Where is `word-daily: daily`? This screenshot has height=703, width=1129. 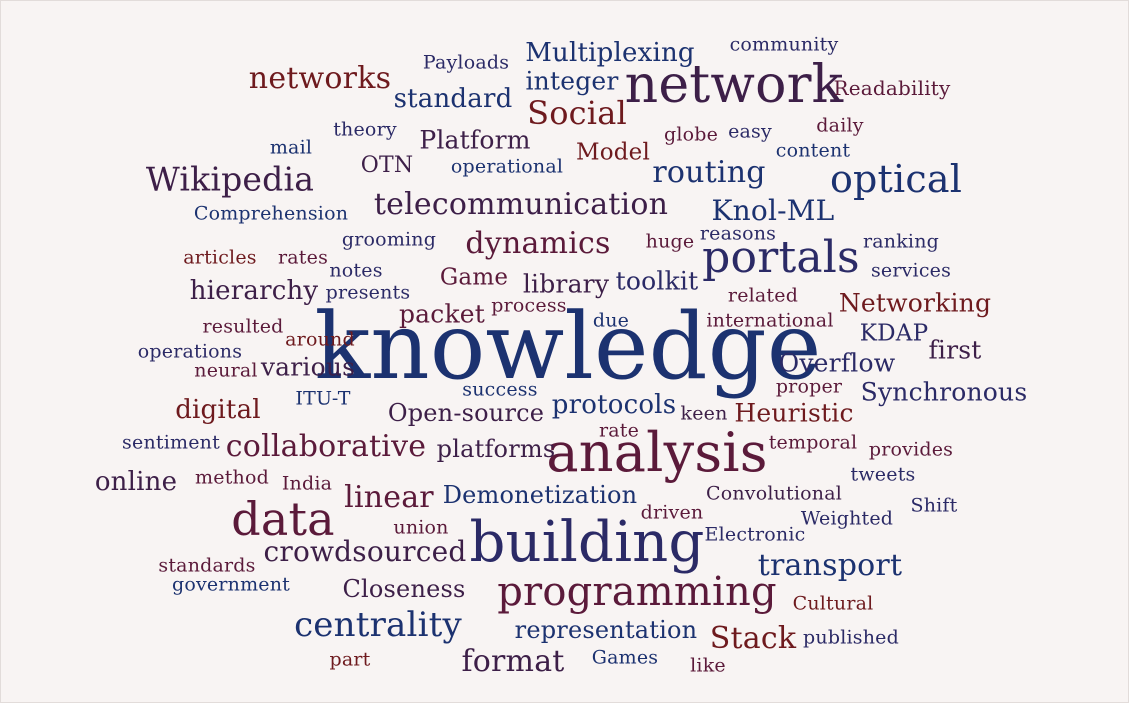
word-daily: daily is located at coordinates (840, 125).